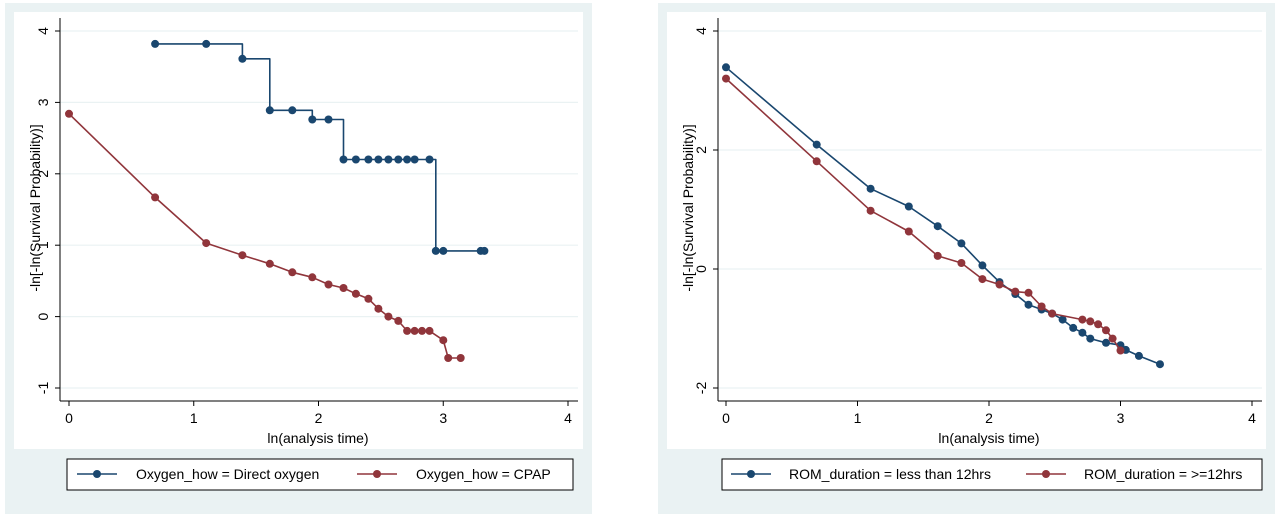 The height and width of the screenshot is (522, 1280). What do you see at coordinates (1163, 474) in the screenshot?
I see `legend-label-rom-12hrs-plus: ROM_duration = >=12hrs` at bounding box center [1163, 474].